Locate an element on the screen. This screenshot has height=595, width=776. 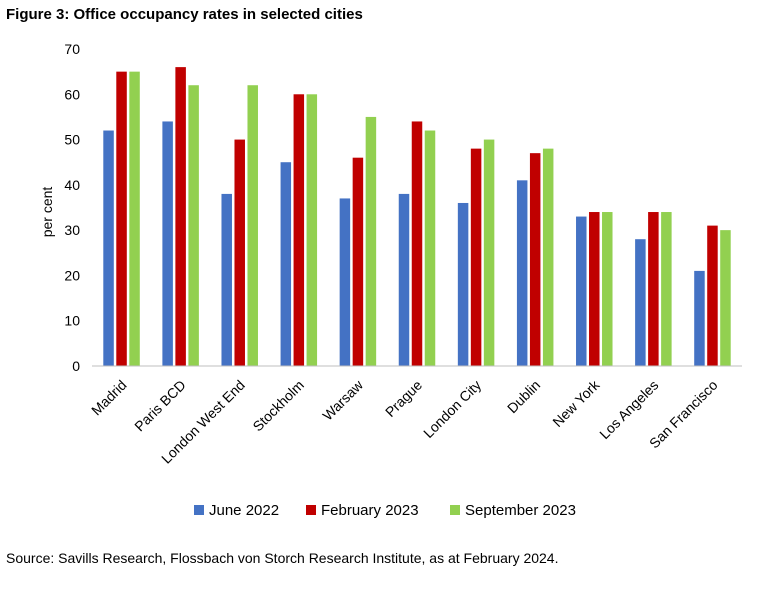
bar-february-2023-new-york is located at coordinates (594, 289).